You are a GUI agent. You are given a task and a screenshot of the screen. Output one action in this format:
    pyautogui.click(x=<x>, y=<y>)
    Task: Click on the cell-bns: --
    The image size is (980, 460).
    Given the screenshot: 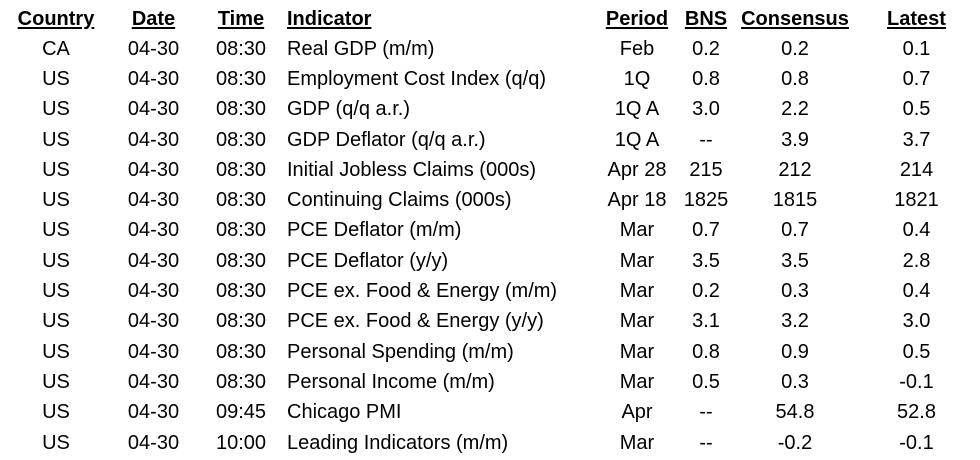 What is the action you would take?
    pyautogui.click(x=706, y=442)
    